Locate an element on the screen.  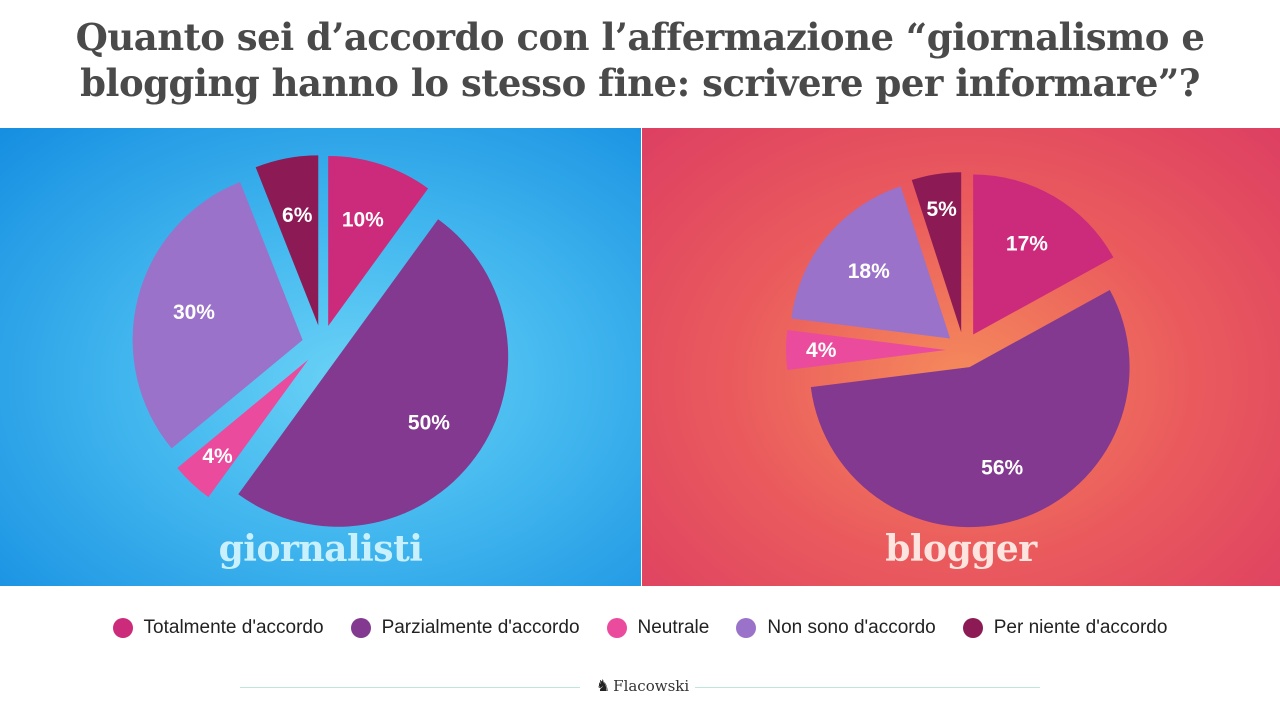
panel-label-blogger: blogger is located at coordinates (961, 549).